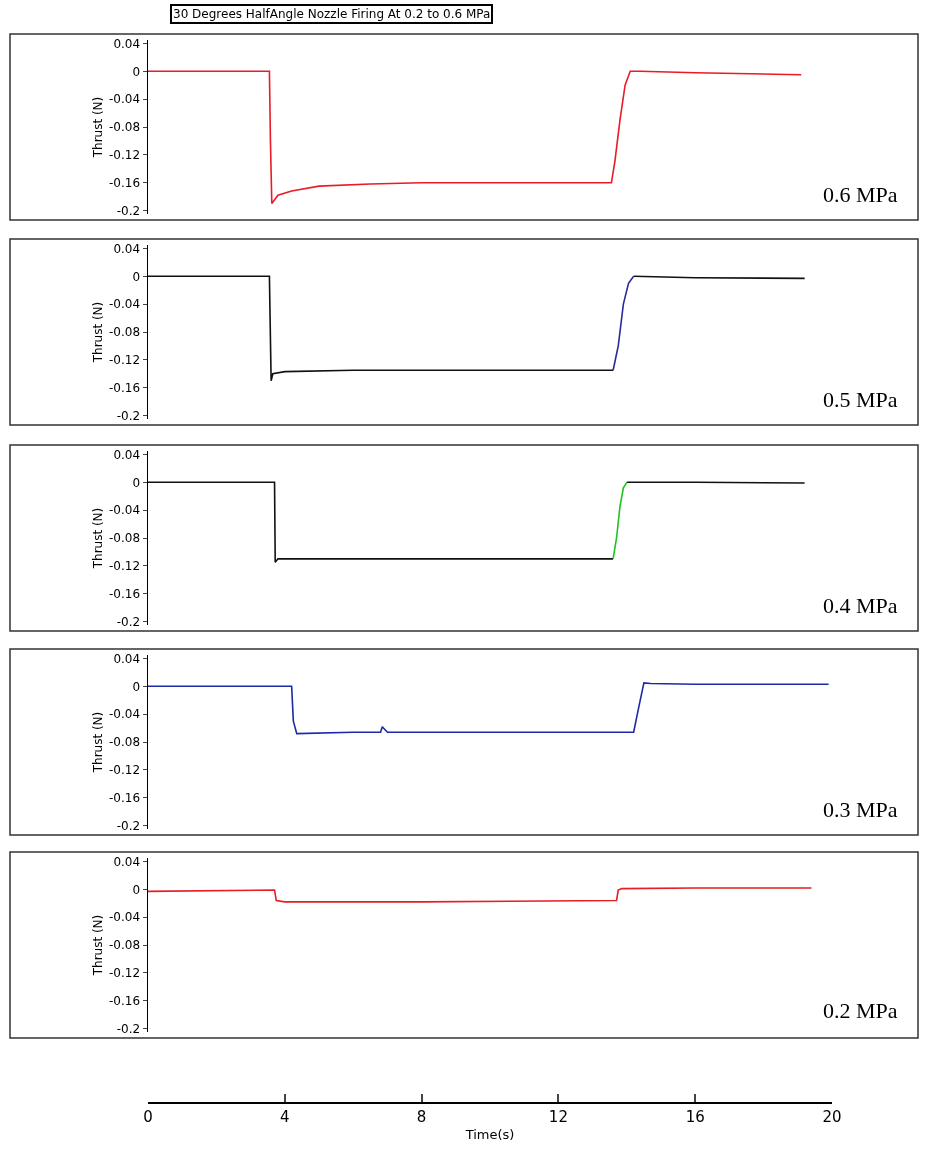 The width and height of the screenshot is (931, 1163). Describe the element at coordinates (860, 194) in the screenshot. I see `annotation: 0.6 MPa` at that location.